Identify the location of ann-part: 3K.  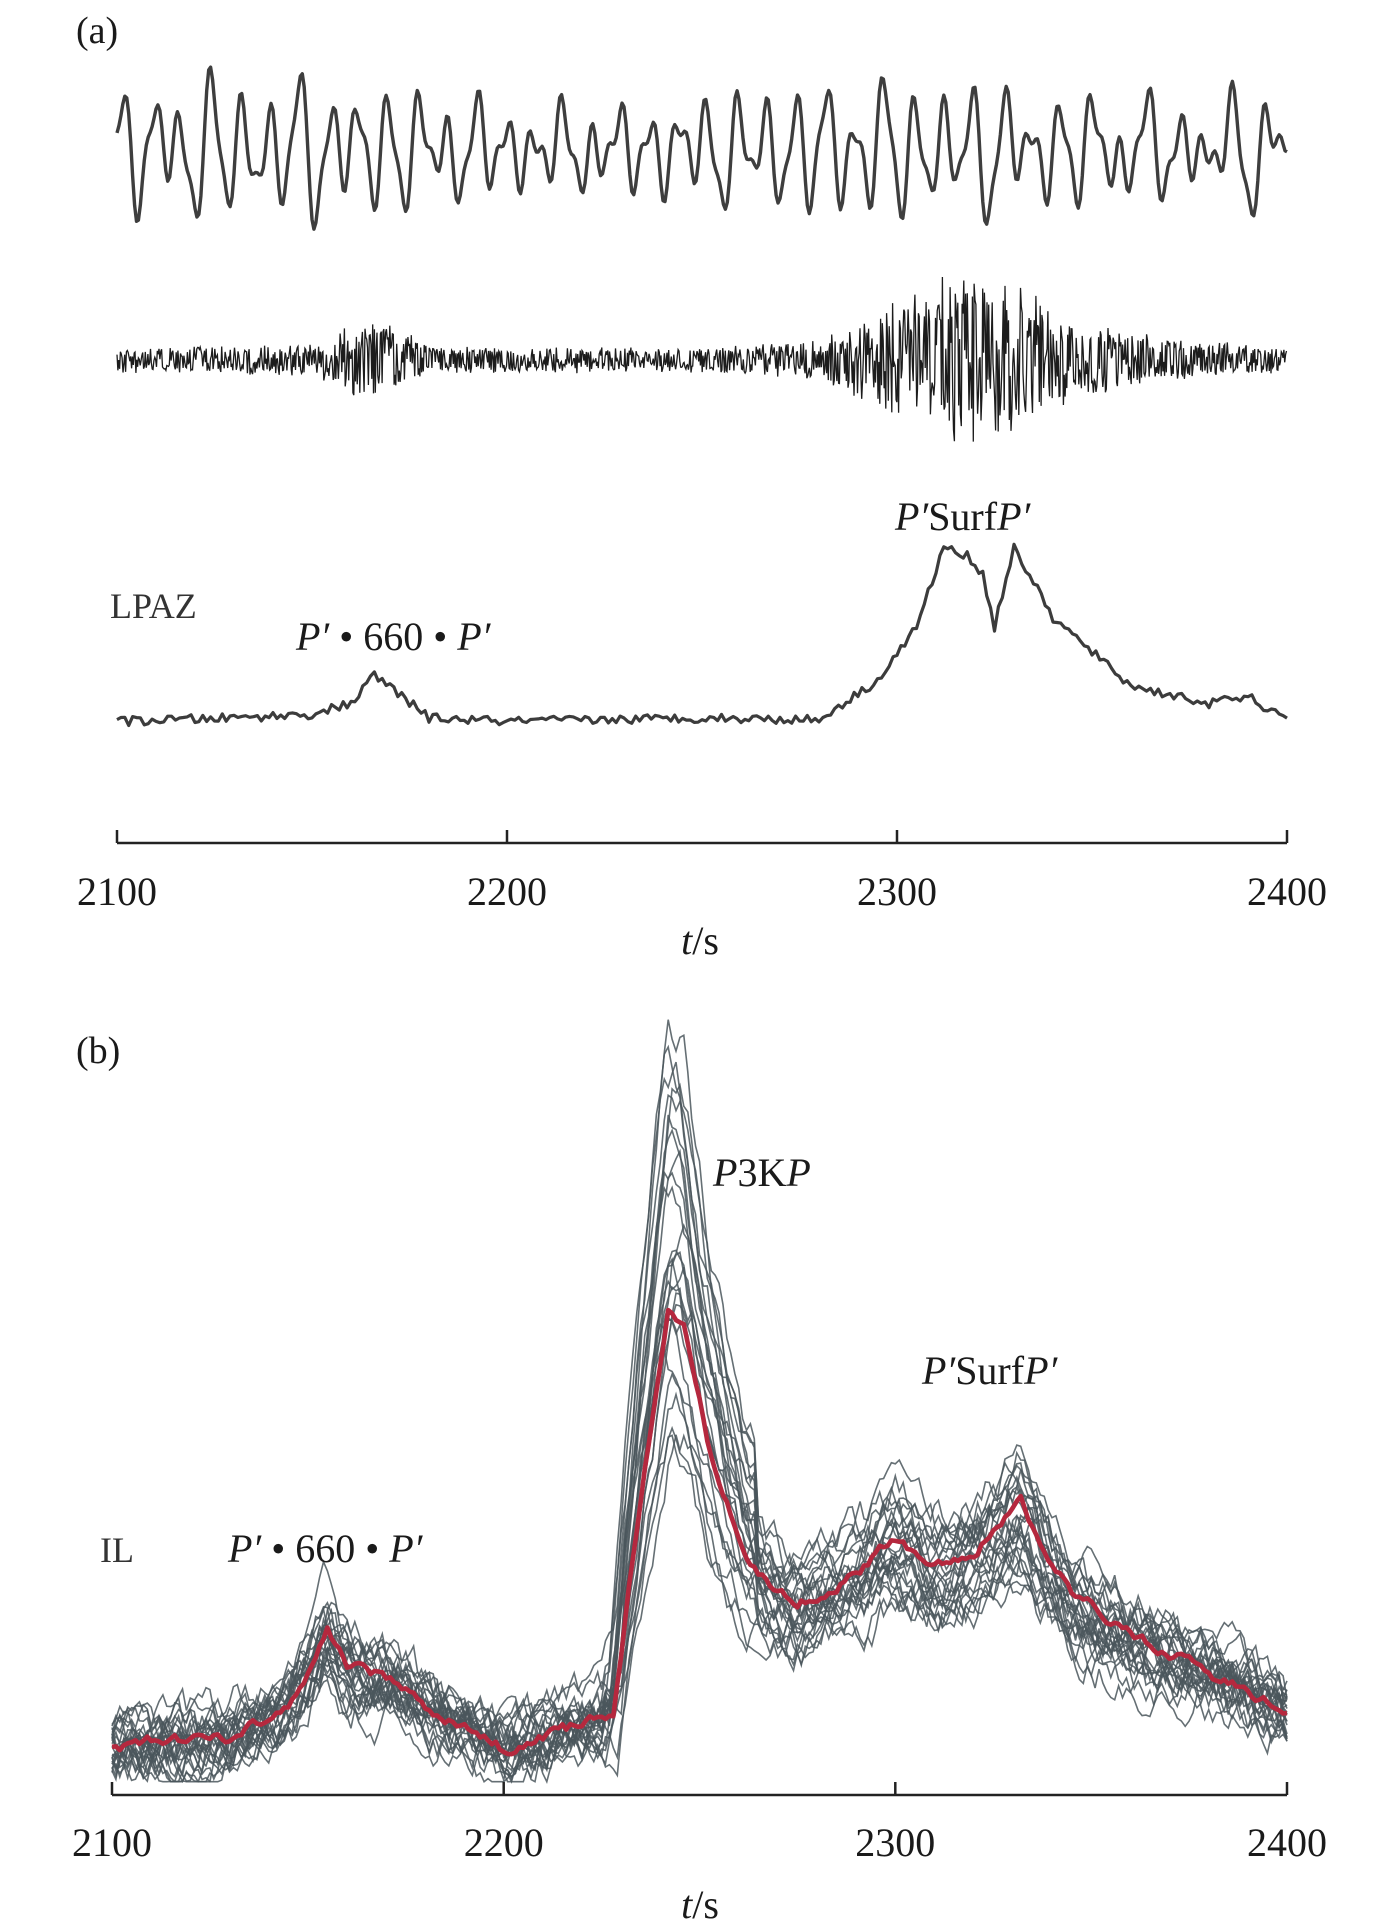
(761, 1172).